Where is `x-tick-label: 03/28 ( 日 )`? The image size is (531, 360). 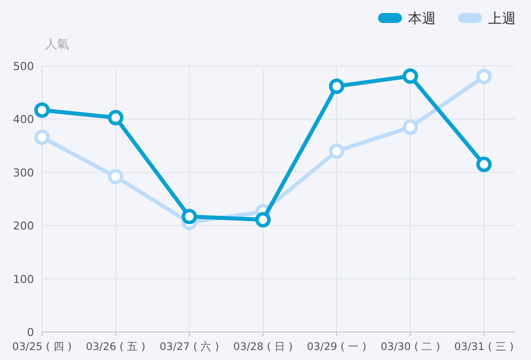
x-tick-label: 03/28 ( 日 ) is located at coordinates (263, 347).